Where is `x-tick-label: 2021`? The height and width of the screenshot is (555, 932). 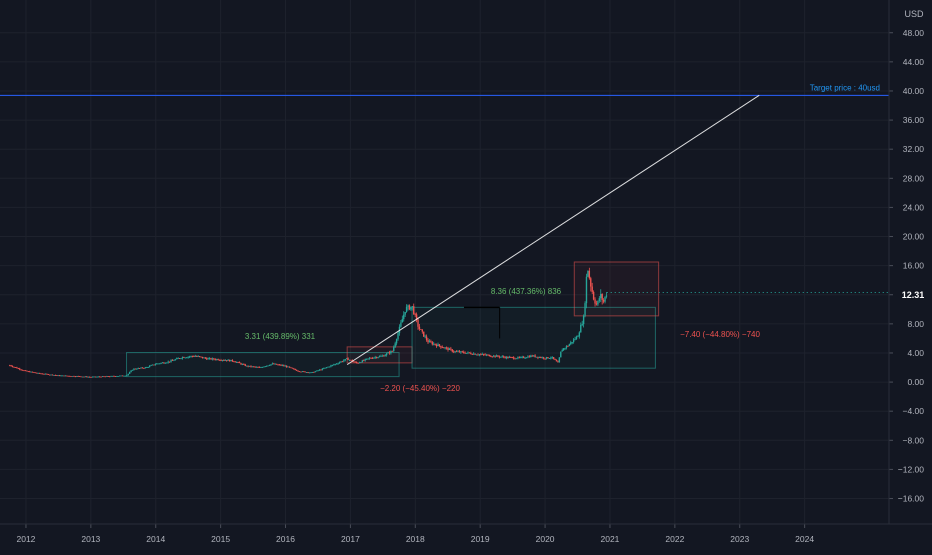 x-tick-label: 2021 is located at coordinates (610, 539).